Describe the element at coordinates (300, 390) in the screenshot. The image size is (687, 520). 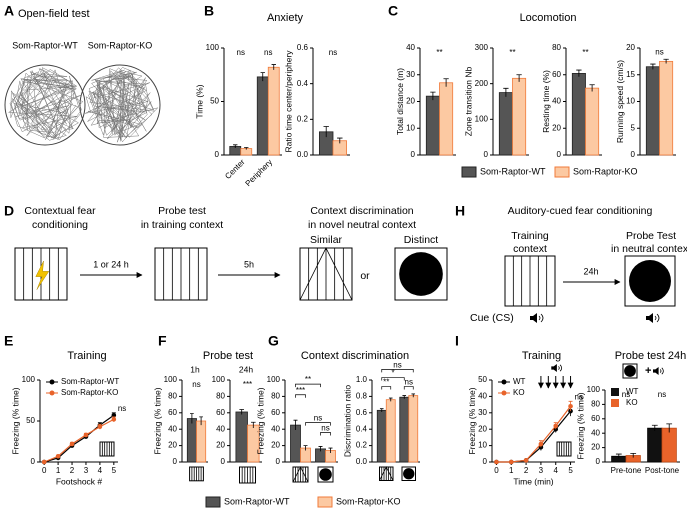
I see `significance-label: ***` at that location.